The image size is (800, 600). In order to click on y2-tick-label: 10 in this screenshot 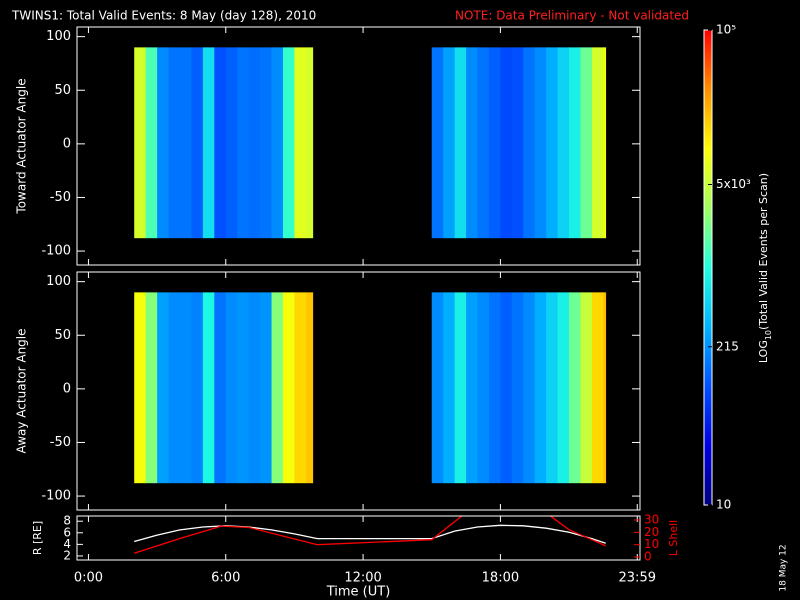, I will do `click(651, 544)`.